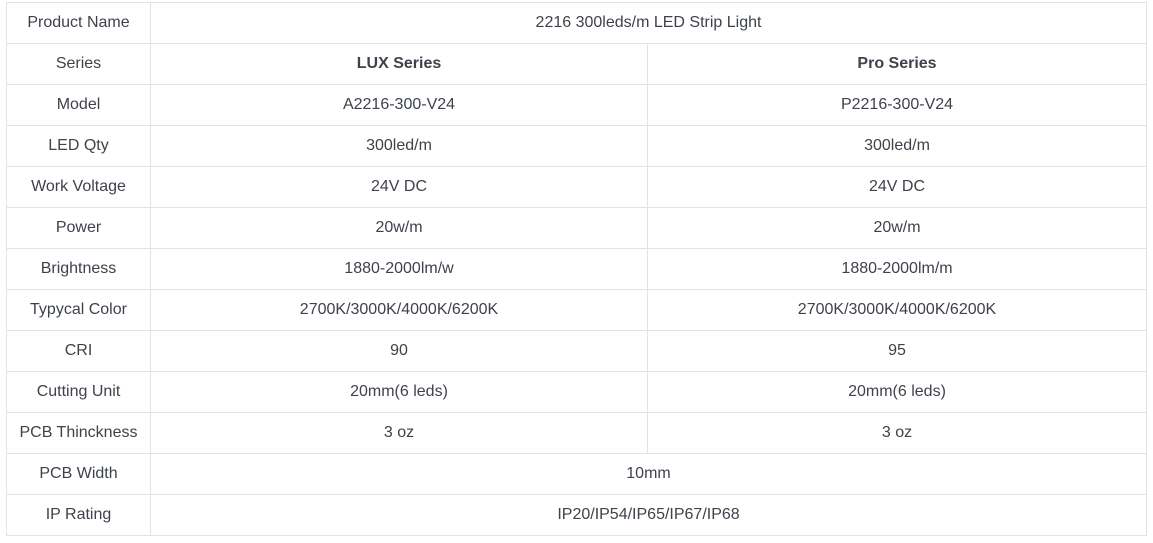 The width and height of the screenshot is (1153, 543). Describe the element at coordinates (399, 310) in the screenshot. I see `lux-cell: 2700K/3000K/4000K/6200K` at that location.